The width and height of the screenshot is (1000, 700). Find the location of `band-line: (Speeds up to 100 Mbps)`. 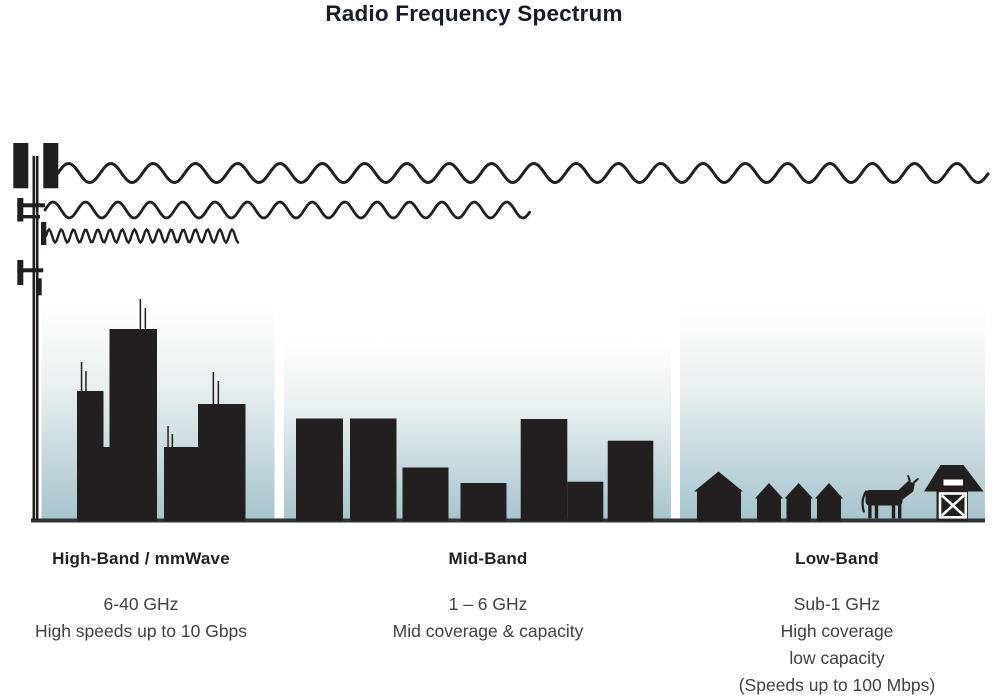

band-line: (Speeds up to 100 Mbps) is located at coordinates (837, 685).